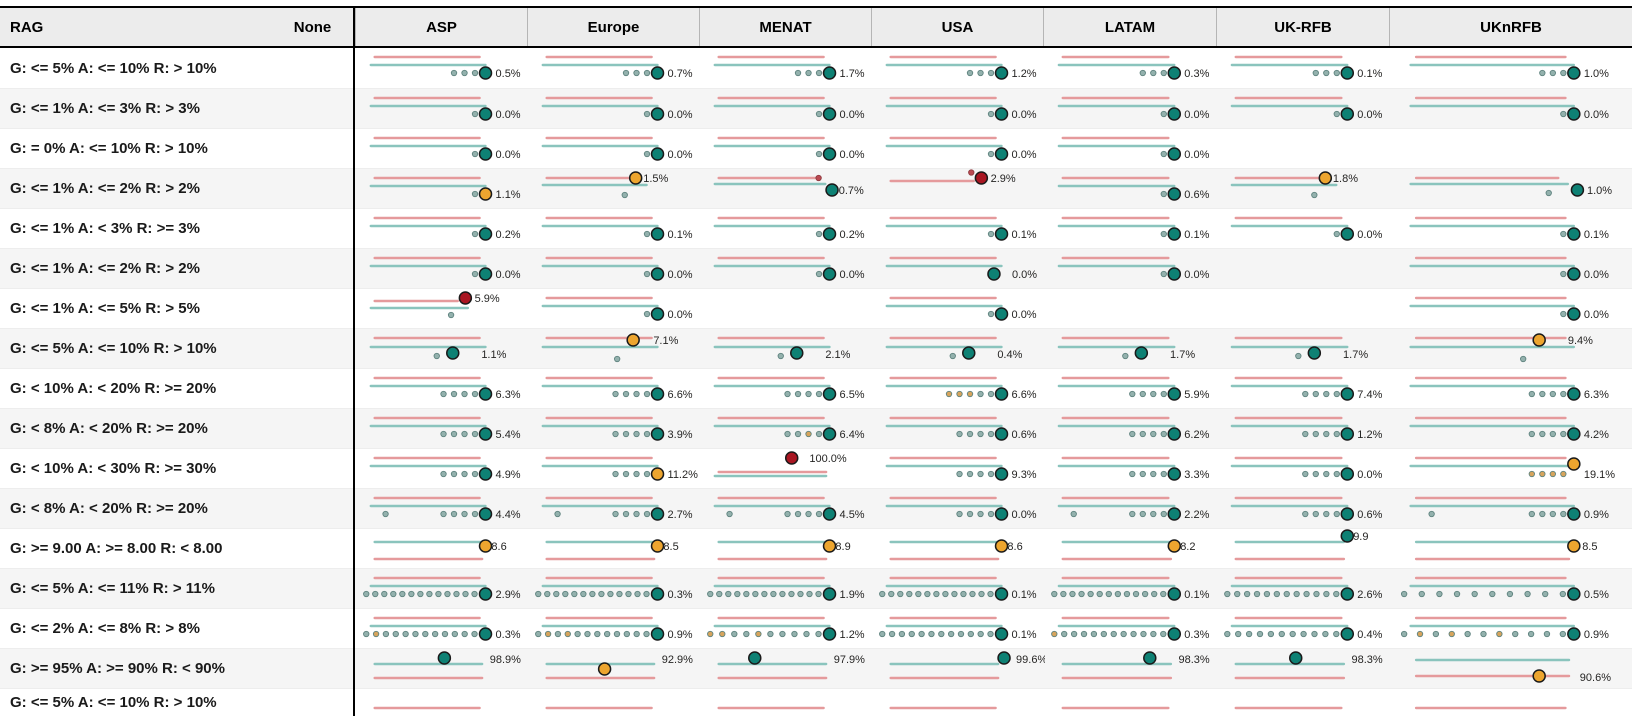 Image resolution: width=1640 pixels, height=716 pixels. Describe the element at coordinates (1510, 388) in the screenshot. I see `sparkline-cell-uknrfb: 6.3%` at that location.